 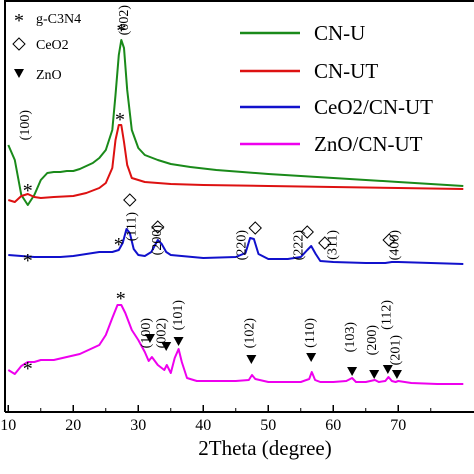 I want to click on key-ceo2-symbol, so click(x=19, y=44).